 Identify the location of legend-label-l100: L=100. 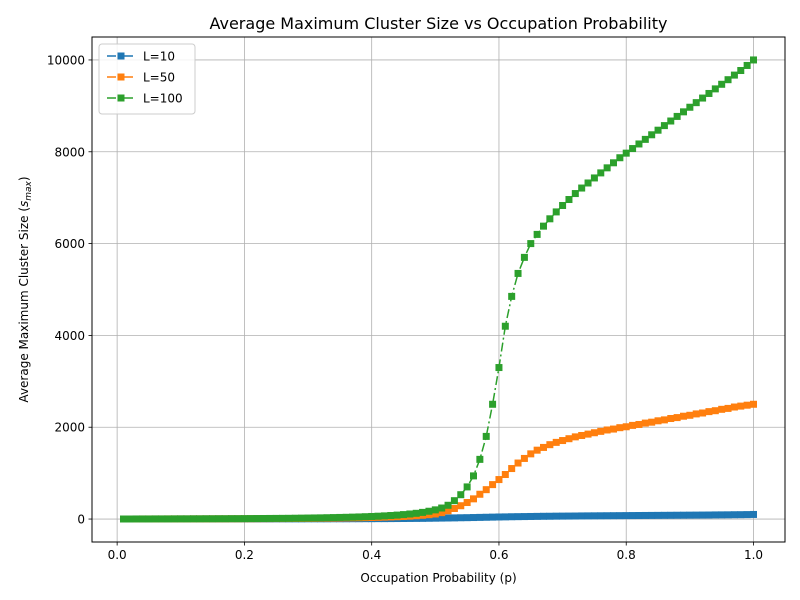
(163, 99).